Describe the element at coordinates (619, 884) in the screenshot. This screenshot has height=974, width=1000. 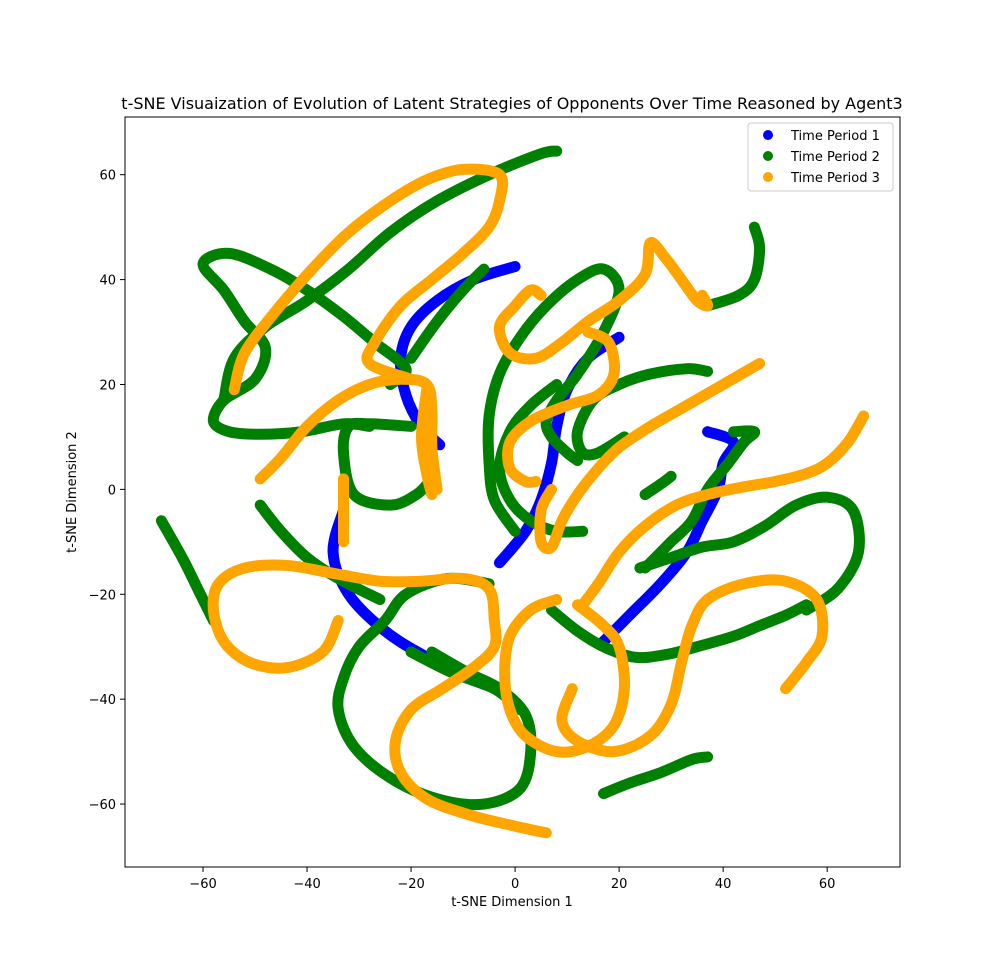
I see `x-tick-label: 20` at that location.